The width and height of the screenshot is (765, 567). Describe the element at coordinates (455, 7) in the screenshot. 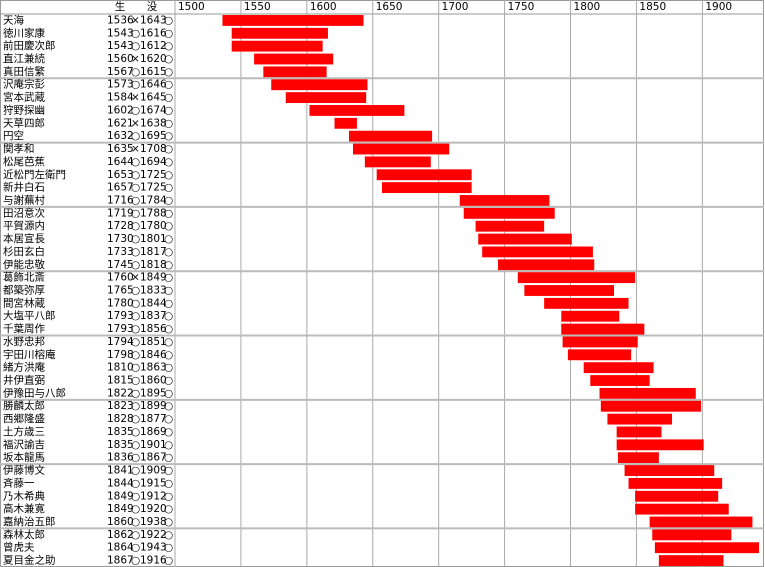

I see `x-tick-label: 1700` at that location.